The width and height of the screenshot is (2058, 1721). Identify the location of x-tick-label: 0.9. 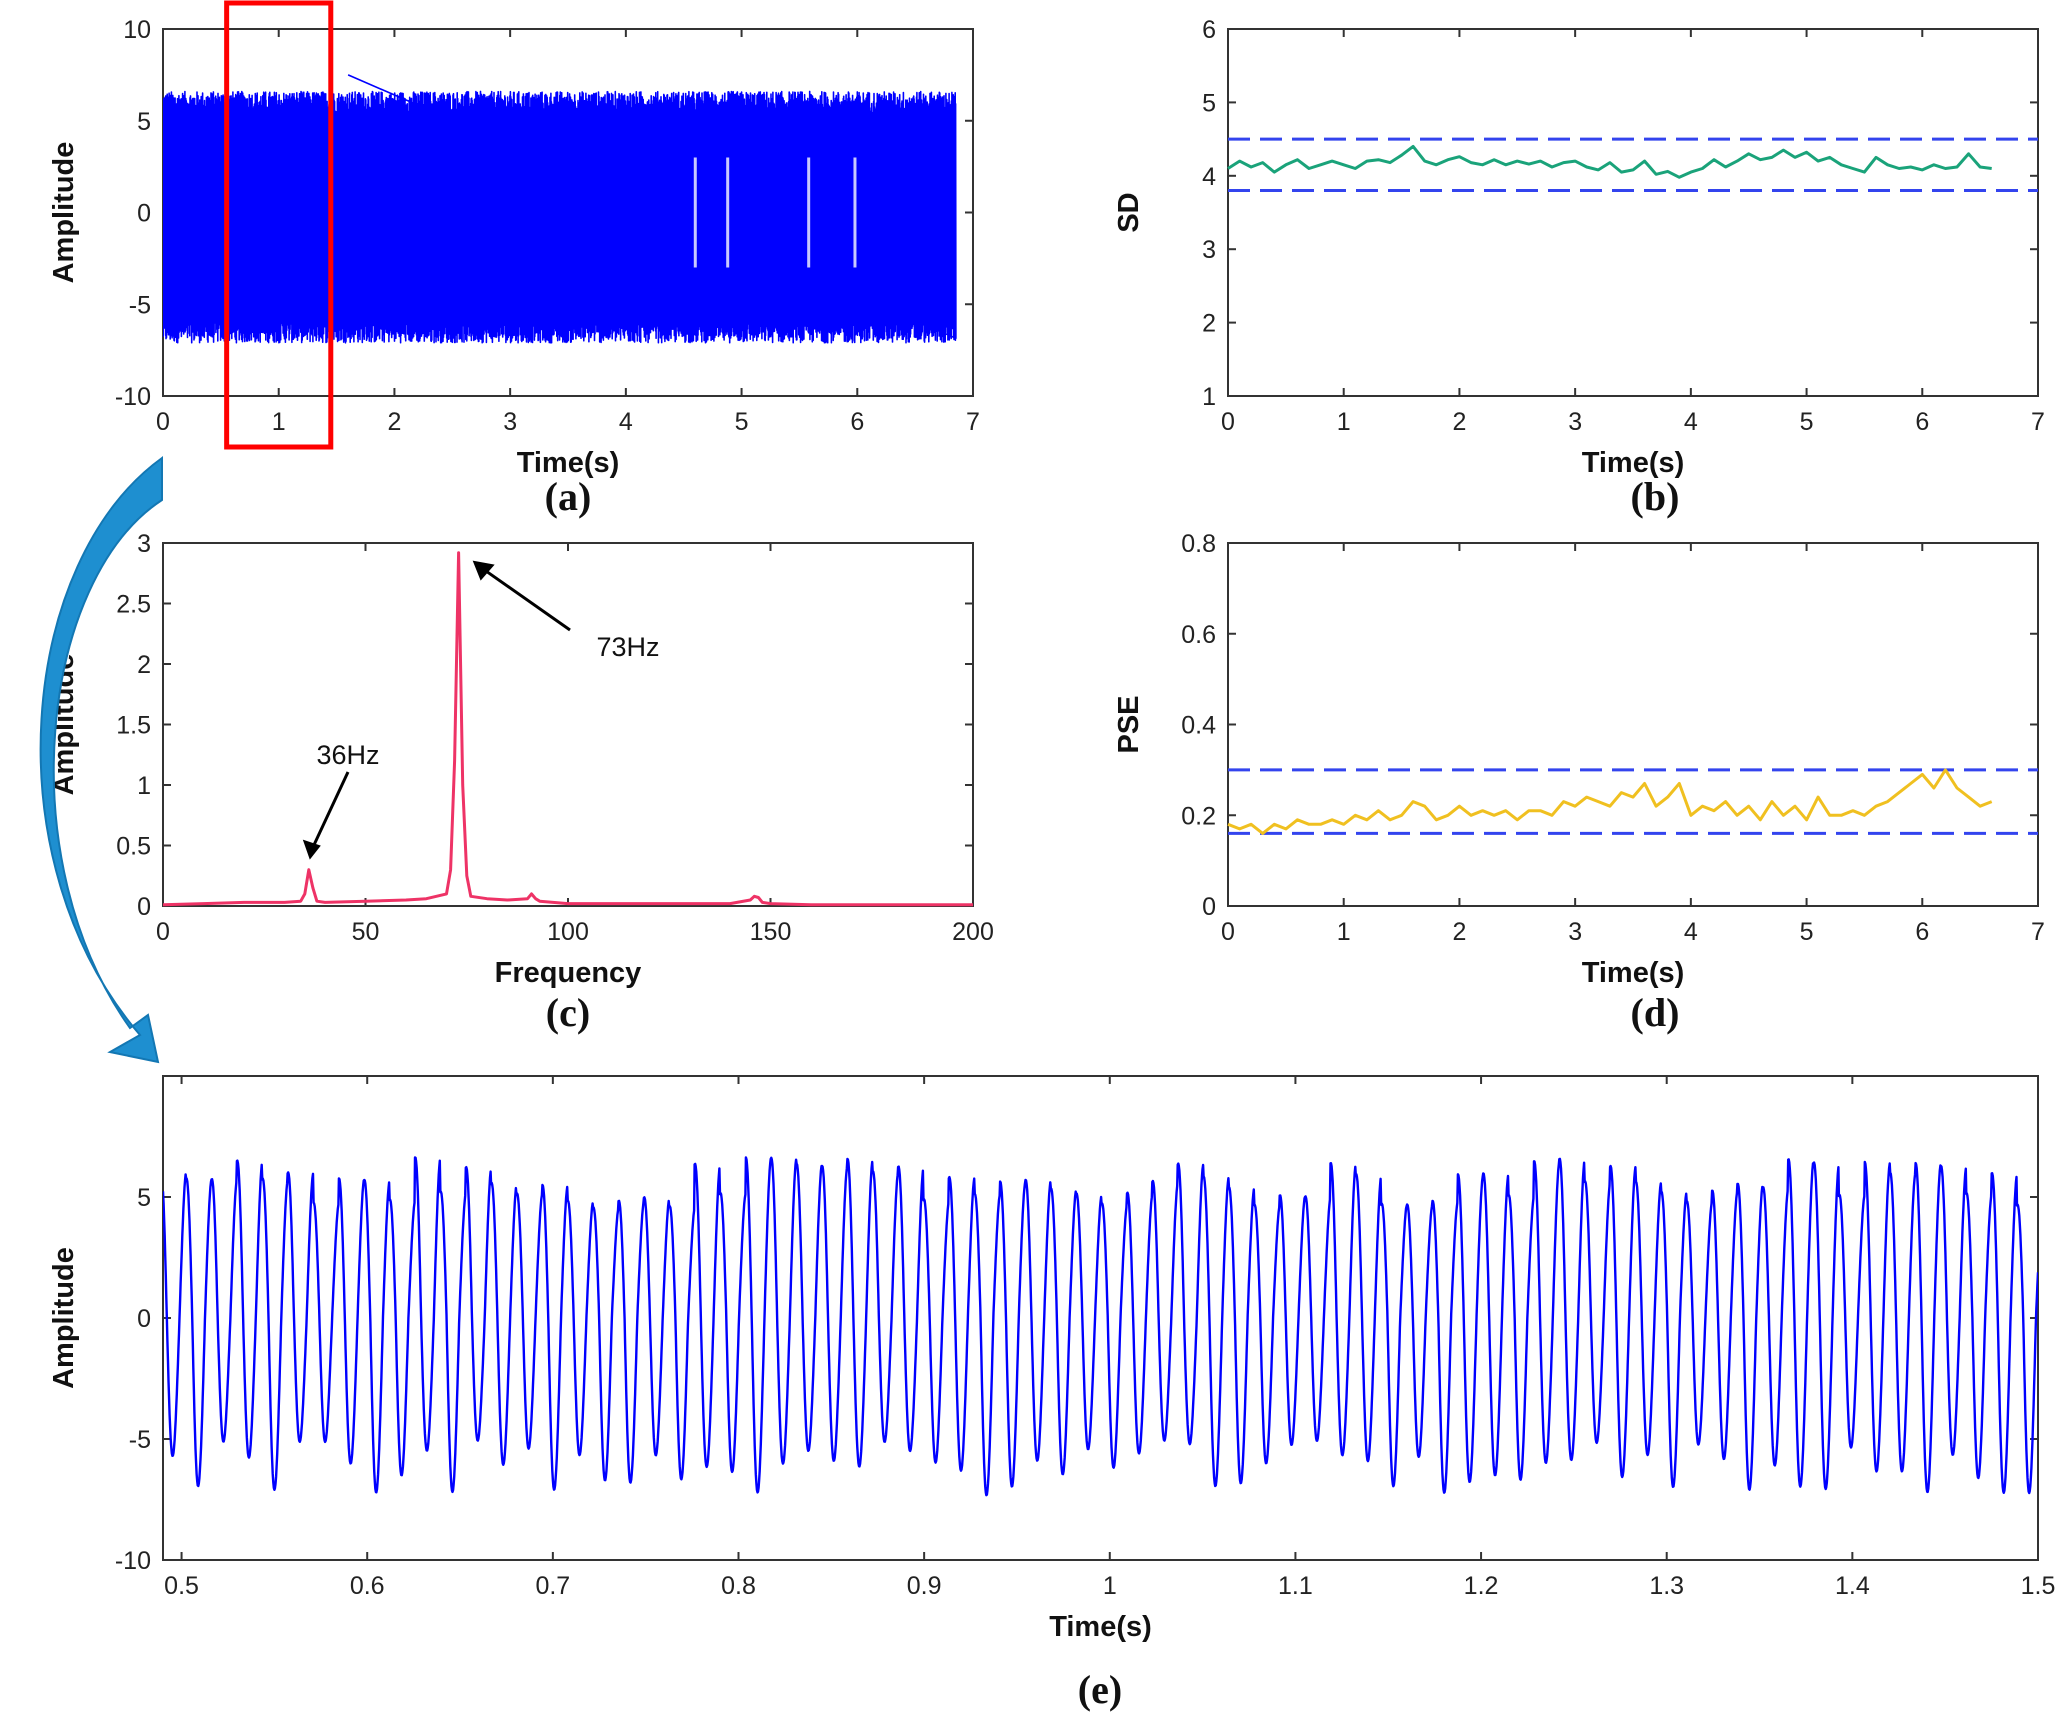
(924, 1586).